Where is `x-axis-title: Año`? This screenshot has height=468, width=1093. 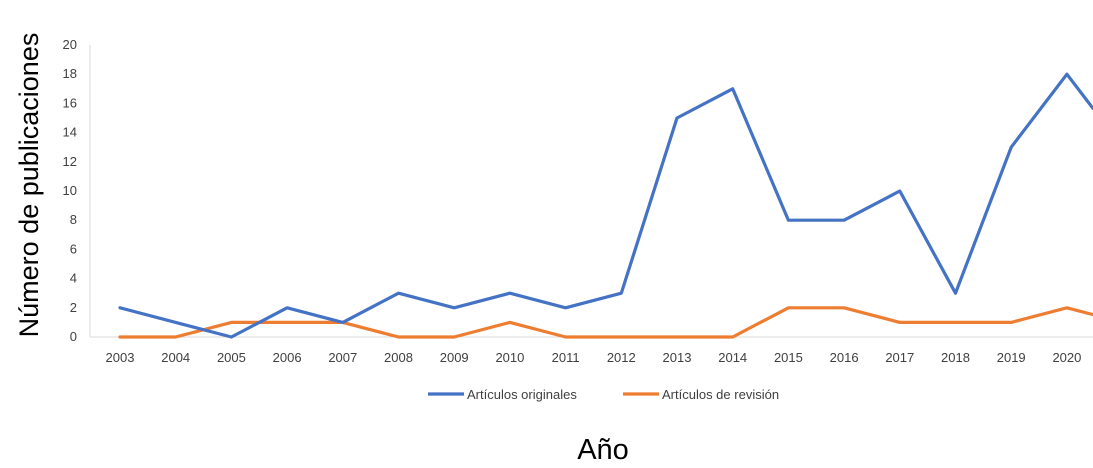
x-axis-title: Año is located at coordinates (603, 450).